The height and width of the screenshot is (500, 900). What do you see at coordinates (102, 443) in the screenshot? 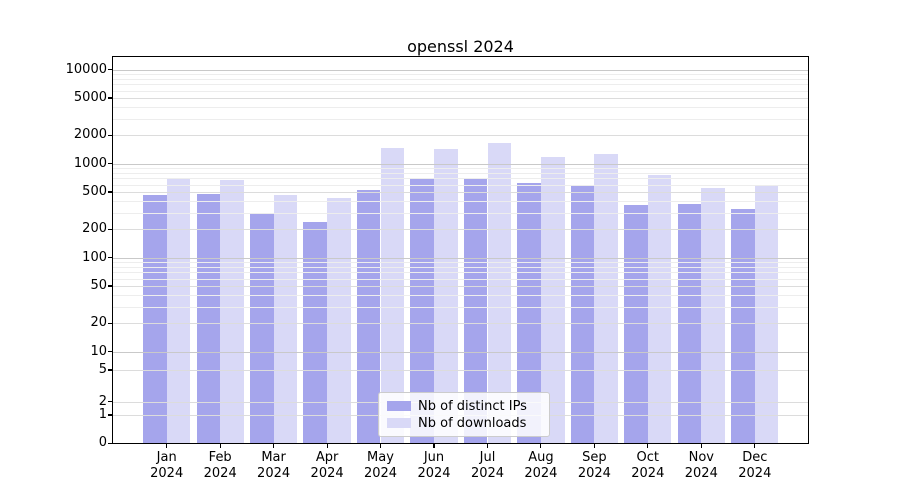
I see `y-tick-label: 0` at bounding box center [102, 443].